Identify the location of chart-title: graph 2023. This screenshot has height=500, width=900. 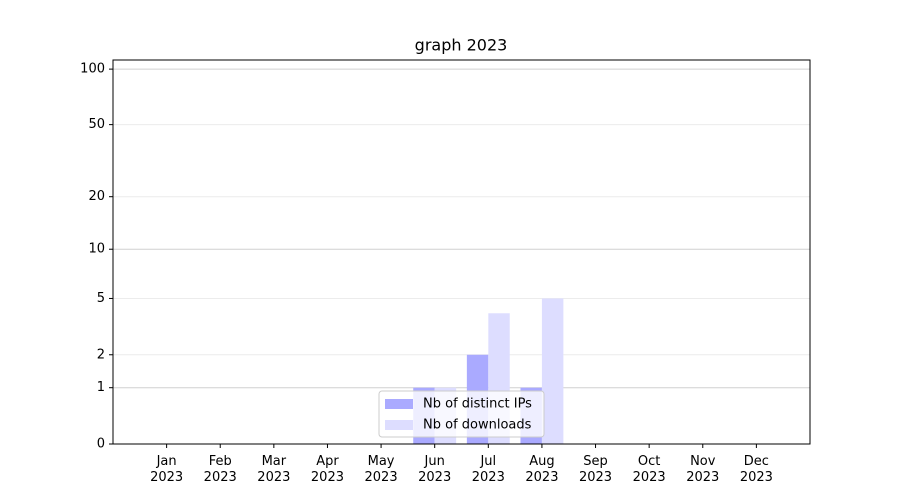
(461, 45).